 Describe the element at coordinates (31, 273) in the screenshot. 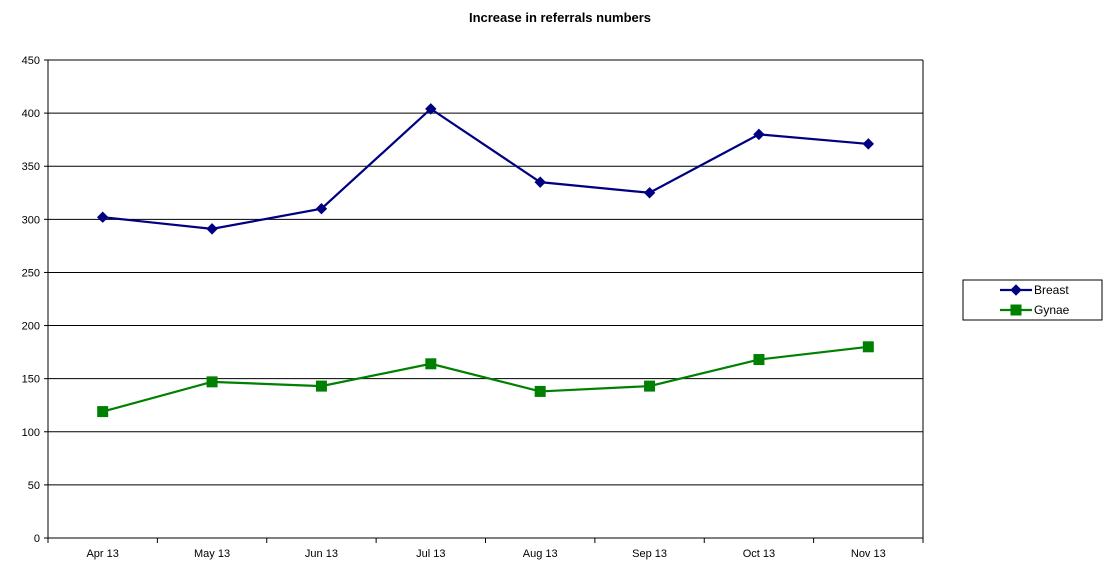

I see `y-tick-label: 250` at that location.